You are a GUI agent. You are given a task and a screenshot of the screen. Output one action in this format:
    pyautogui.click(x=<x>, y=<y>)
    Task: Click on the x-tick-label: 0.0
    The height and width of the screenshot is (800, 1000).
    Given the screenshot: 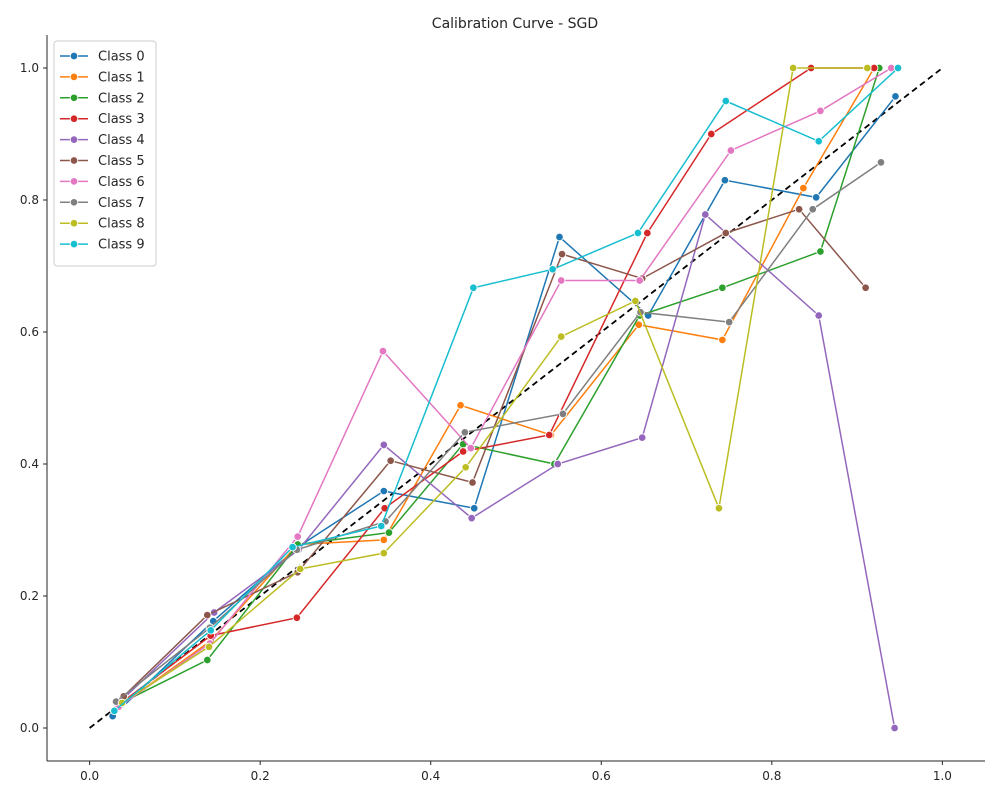 What is the action you would take?
    pyautogui.click(x=89, y=776)
    